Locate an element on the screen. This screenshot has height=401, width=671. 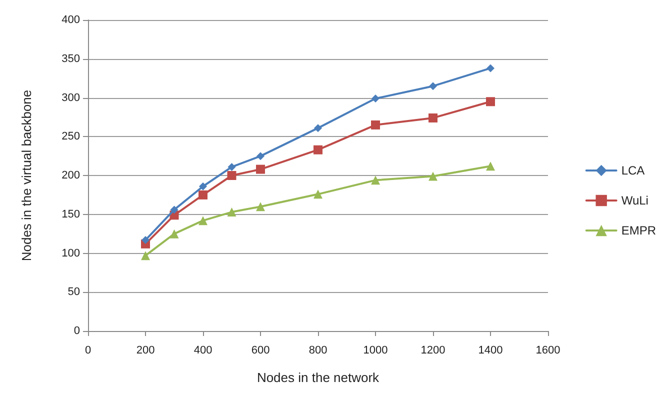
legend-label: LCA is located at coordinates (633, 171).